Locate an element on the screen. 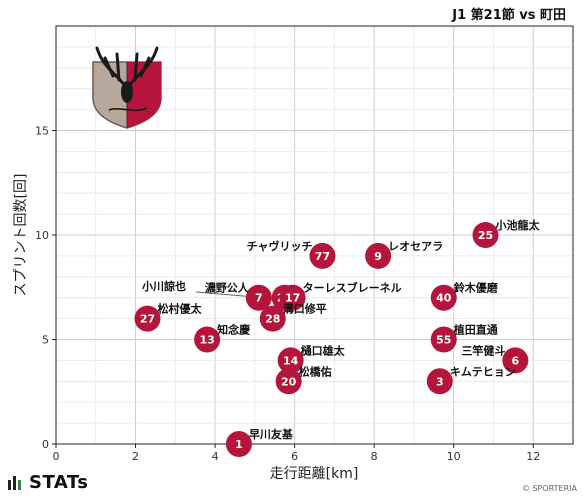  stats-brand: STATs is located at coordinates (48, 483).